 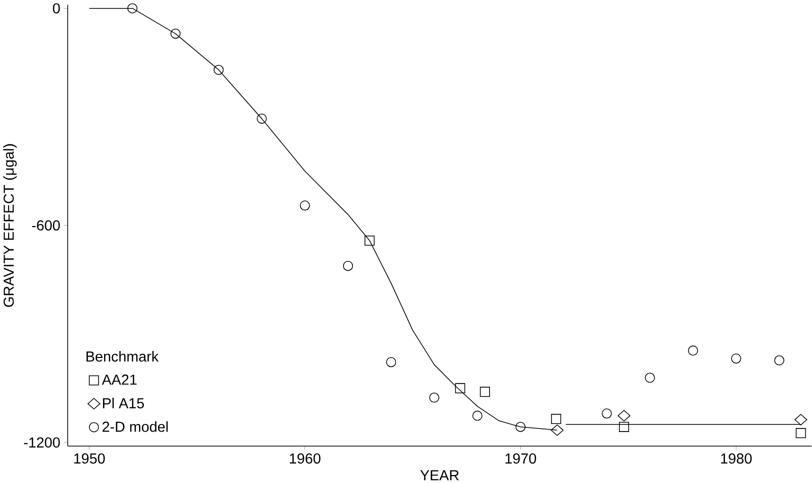 I want to click on y-tick-label: -600, so click(x=46, y=225).